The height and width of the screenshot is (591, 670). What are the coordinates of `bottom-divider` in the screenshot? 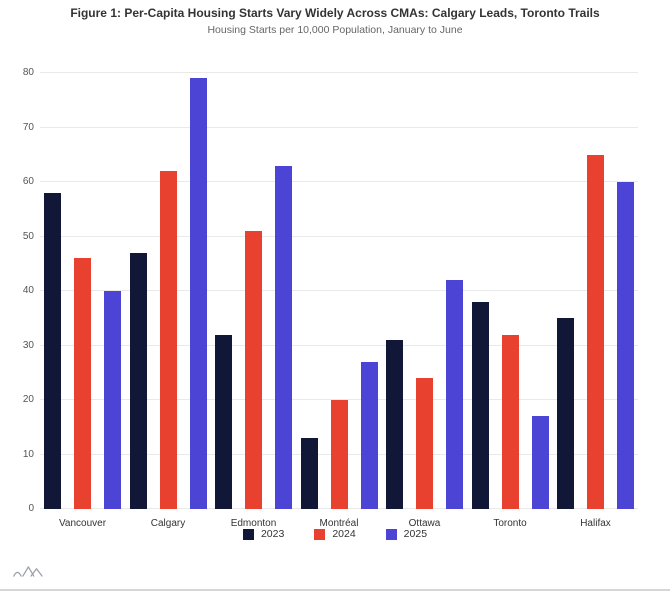 It's located at (335, 590).